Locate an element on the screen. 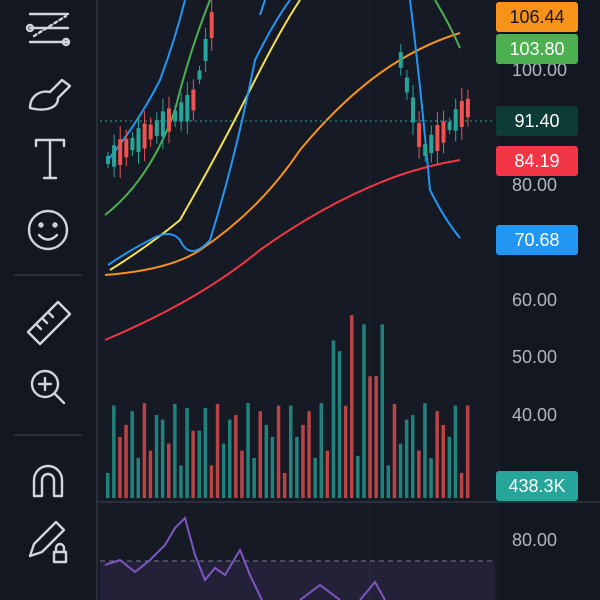  zoom-tool is located at coordinates (48, 387).